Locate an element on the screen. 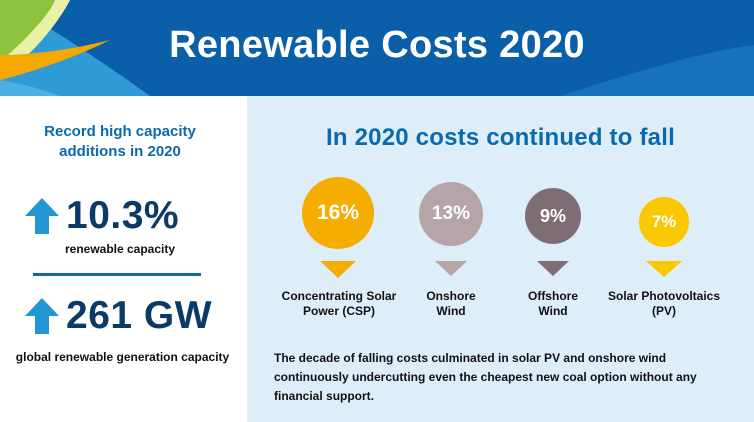 The width and height of the screenshot is (754, 422). csp-percent-badge: 16% is located at coordinates (338, 213).